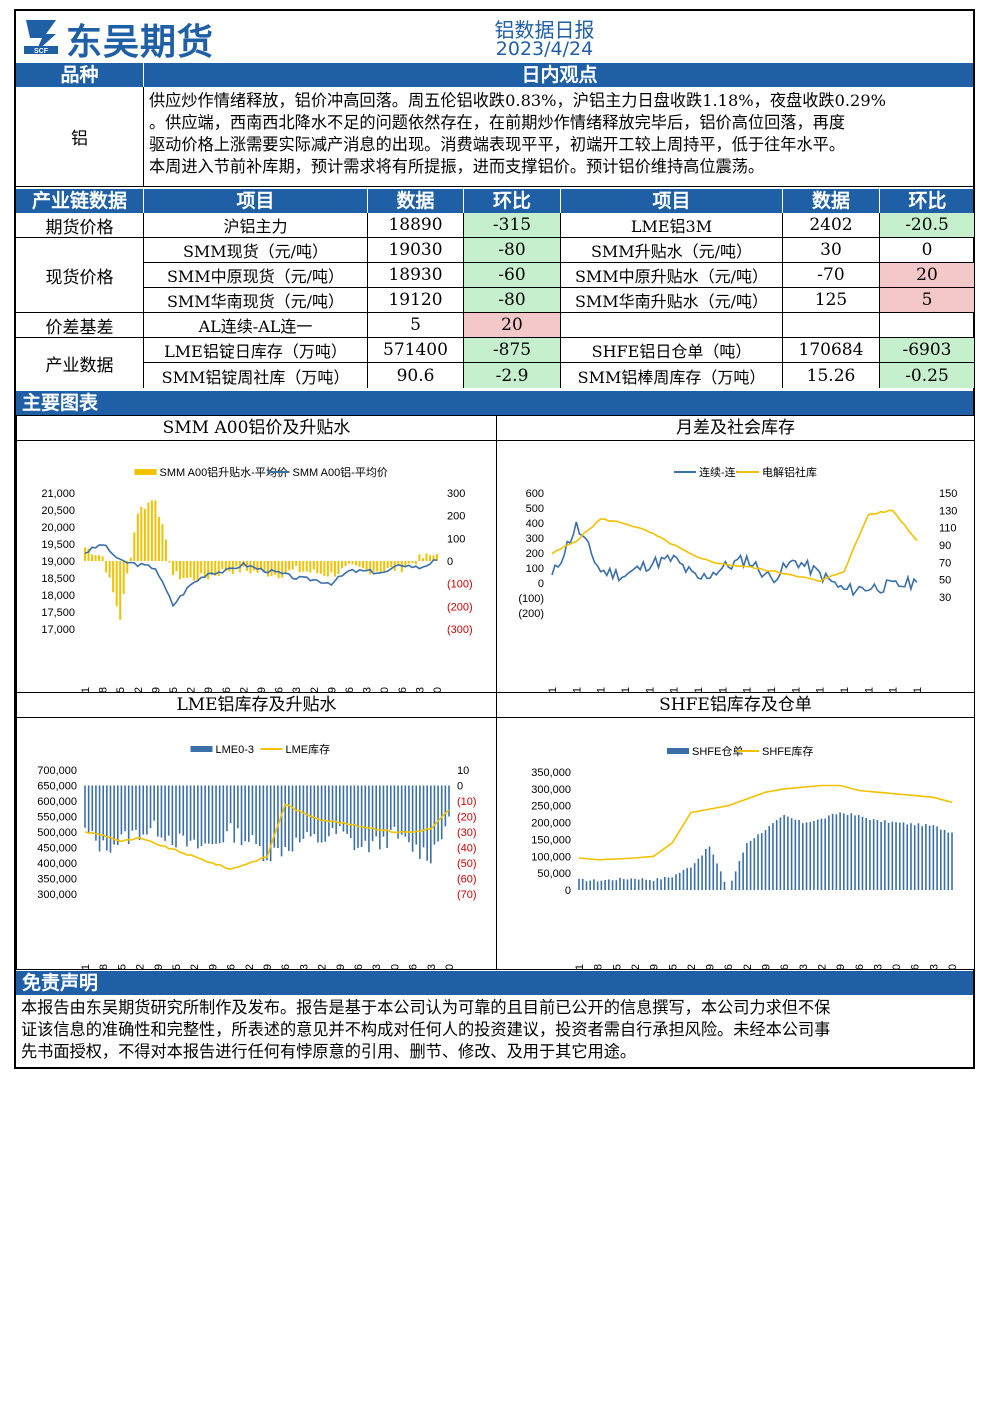  Describe the element at coordinates (551, 773) in the screenshot. I see `y-tick-label: 350,000` at that location.